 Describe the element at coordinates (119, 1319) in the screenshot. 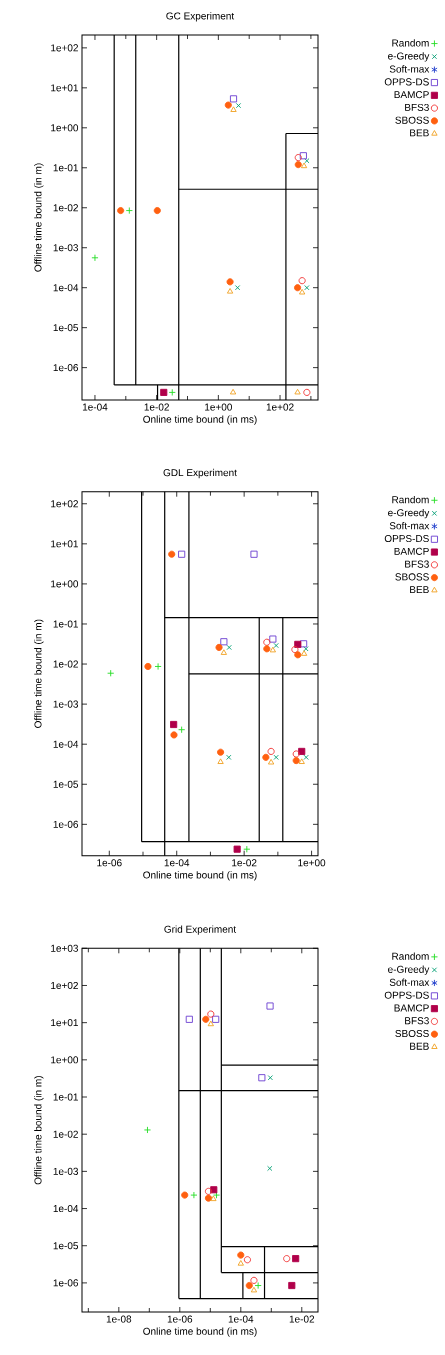

I see `x-tick-label: 1e-08` at that location.